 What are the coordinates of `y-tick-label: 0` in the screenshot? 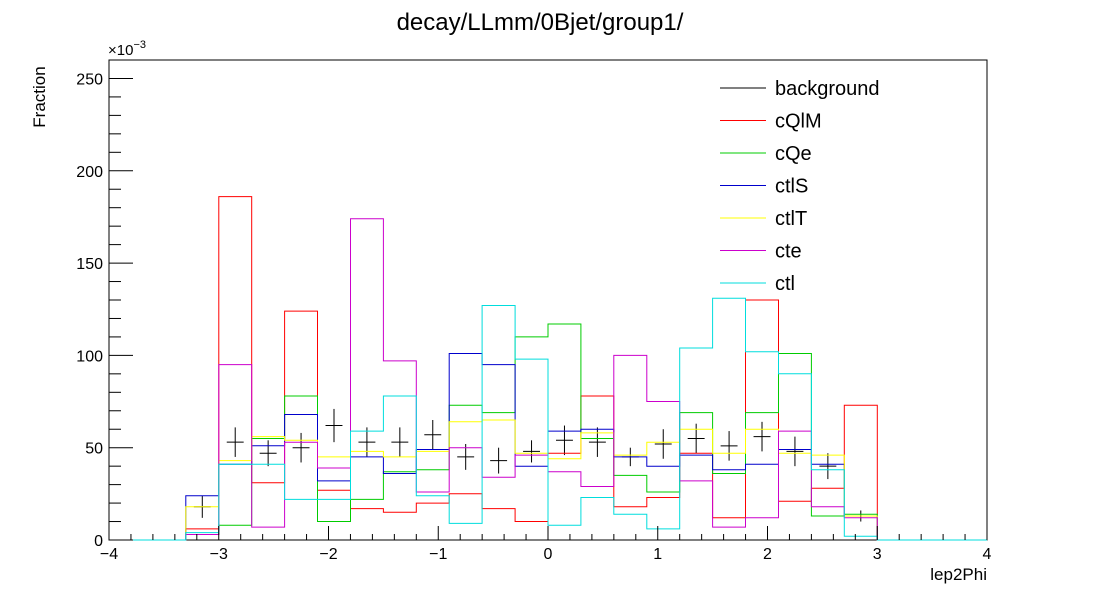 It's located at (98, 541).